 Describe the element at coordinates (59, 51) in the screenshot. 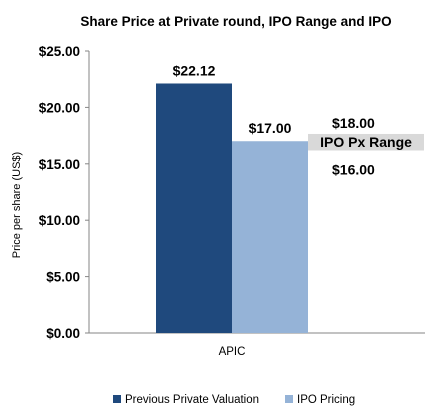

I see `y-tick-label: $25.00` at that location.